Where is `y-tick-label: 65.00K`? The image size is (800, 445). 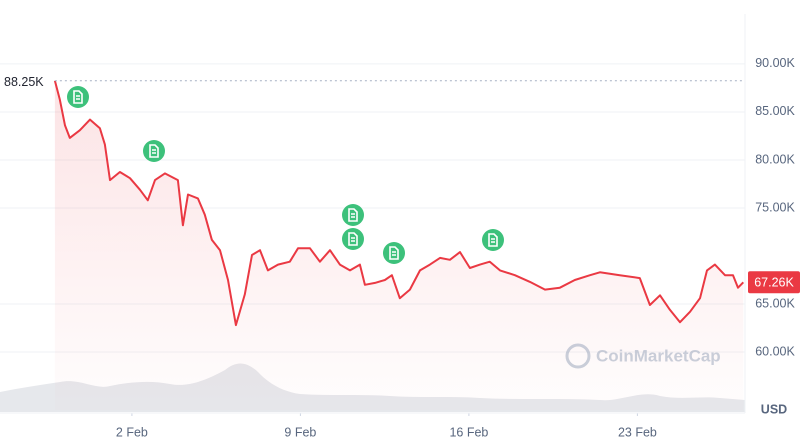 y-tick-label: 65.00K is located at coordinates (775, 303).